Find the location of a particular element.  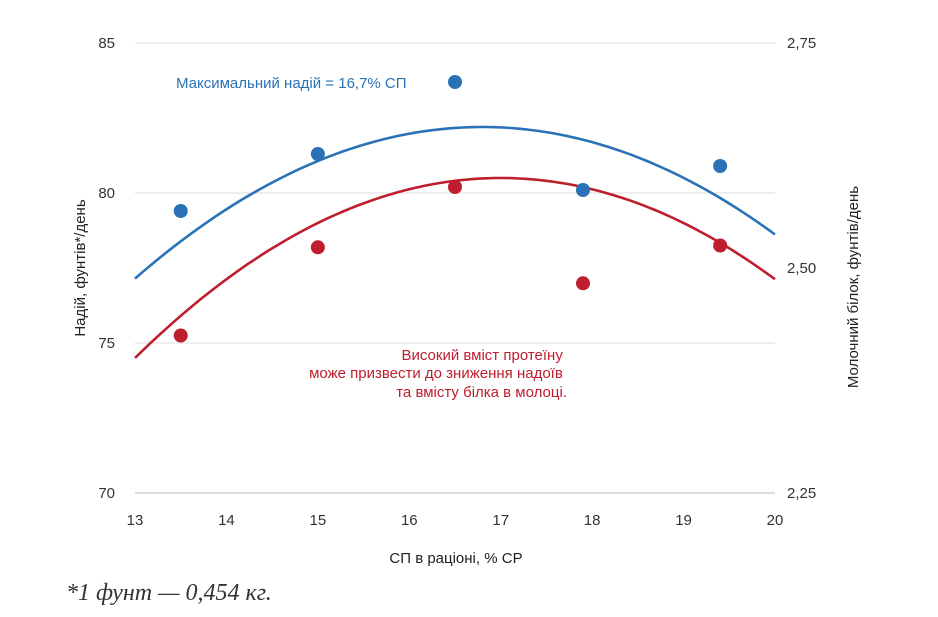

x-tick-label: 13 is located at coordinates (135, 520).